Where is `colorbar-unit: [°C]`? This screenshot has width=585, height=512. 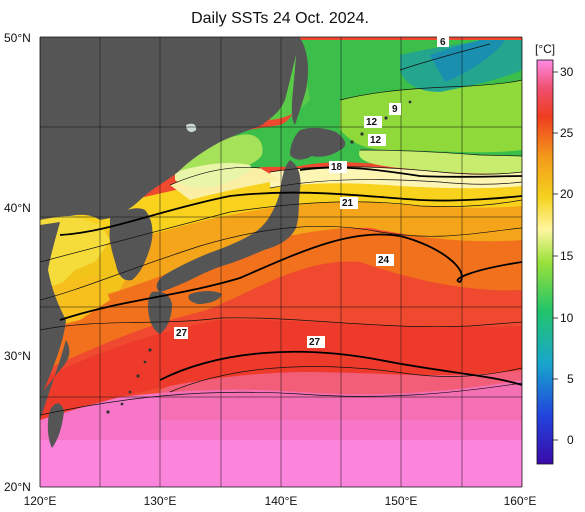 colorbar-unit: [°C] is located at coordinates (545, 49).